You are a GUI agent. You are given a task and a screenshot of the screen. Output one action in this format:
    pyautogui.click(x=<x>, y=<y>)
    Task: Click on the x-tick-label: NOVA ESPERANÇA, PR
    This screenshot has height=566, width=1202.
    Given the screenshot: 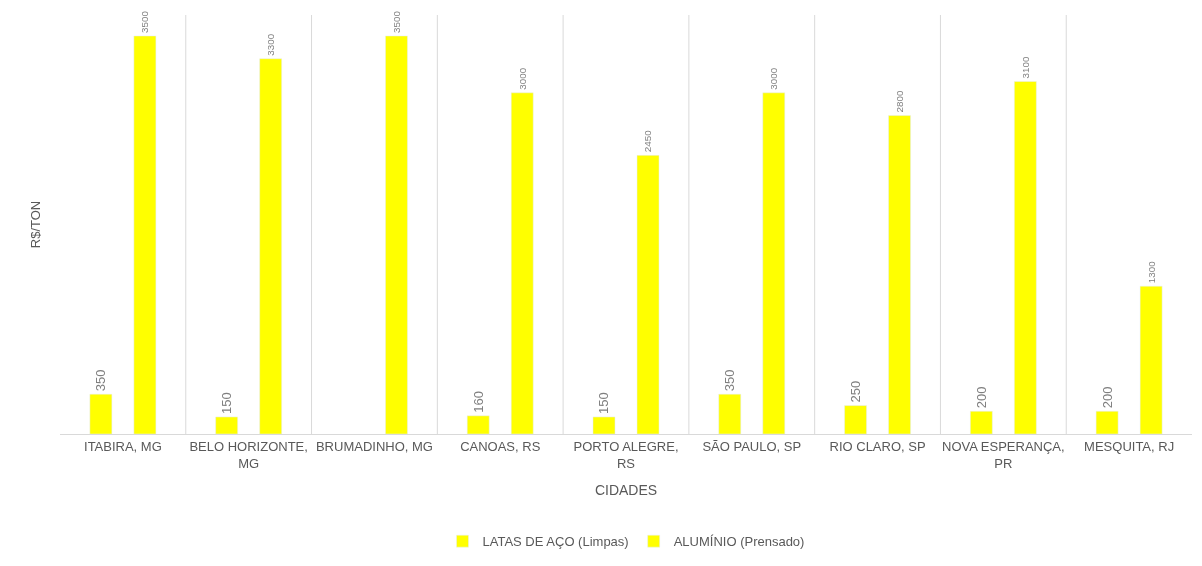 What is the action you would take?
    pyautogui.click(x=1003, y=454)
    